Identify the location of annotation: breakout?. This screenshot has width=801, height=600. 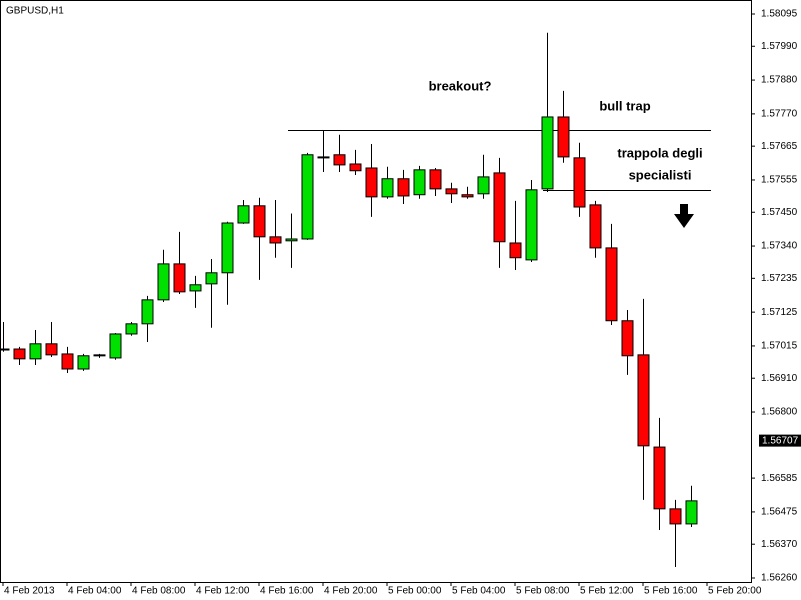
(460, 85).